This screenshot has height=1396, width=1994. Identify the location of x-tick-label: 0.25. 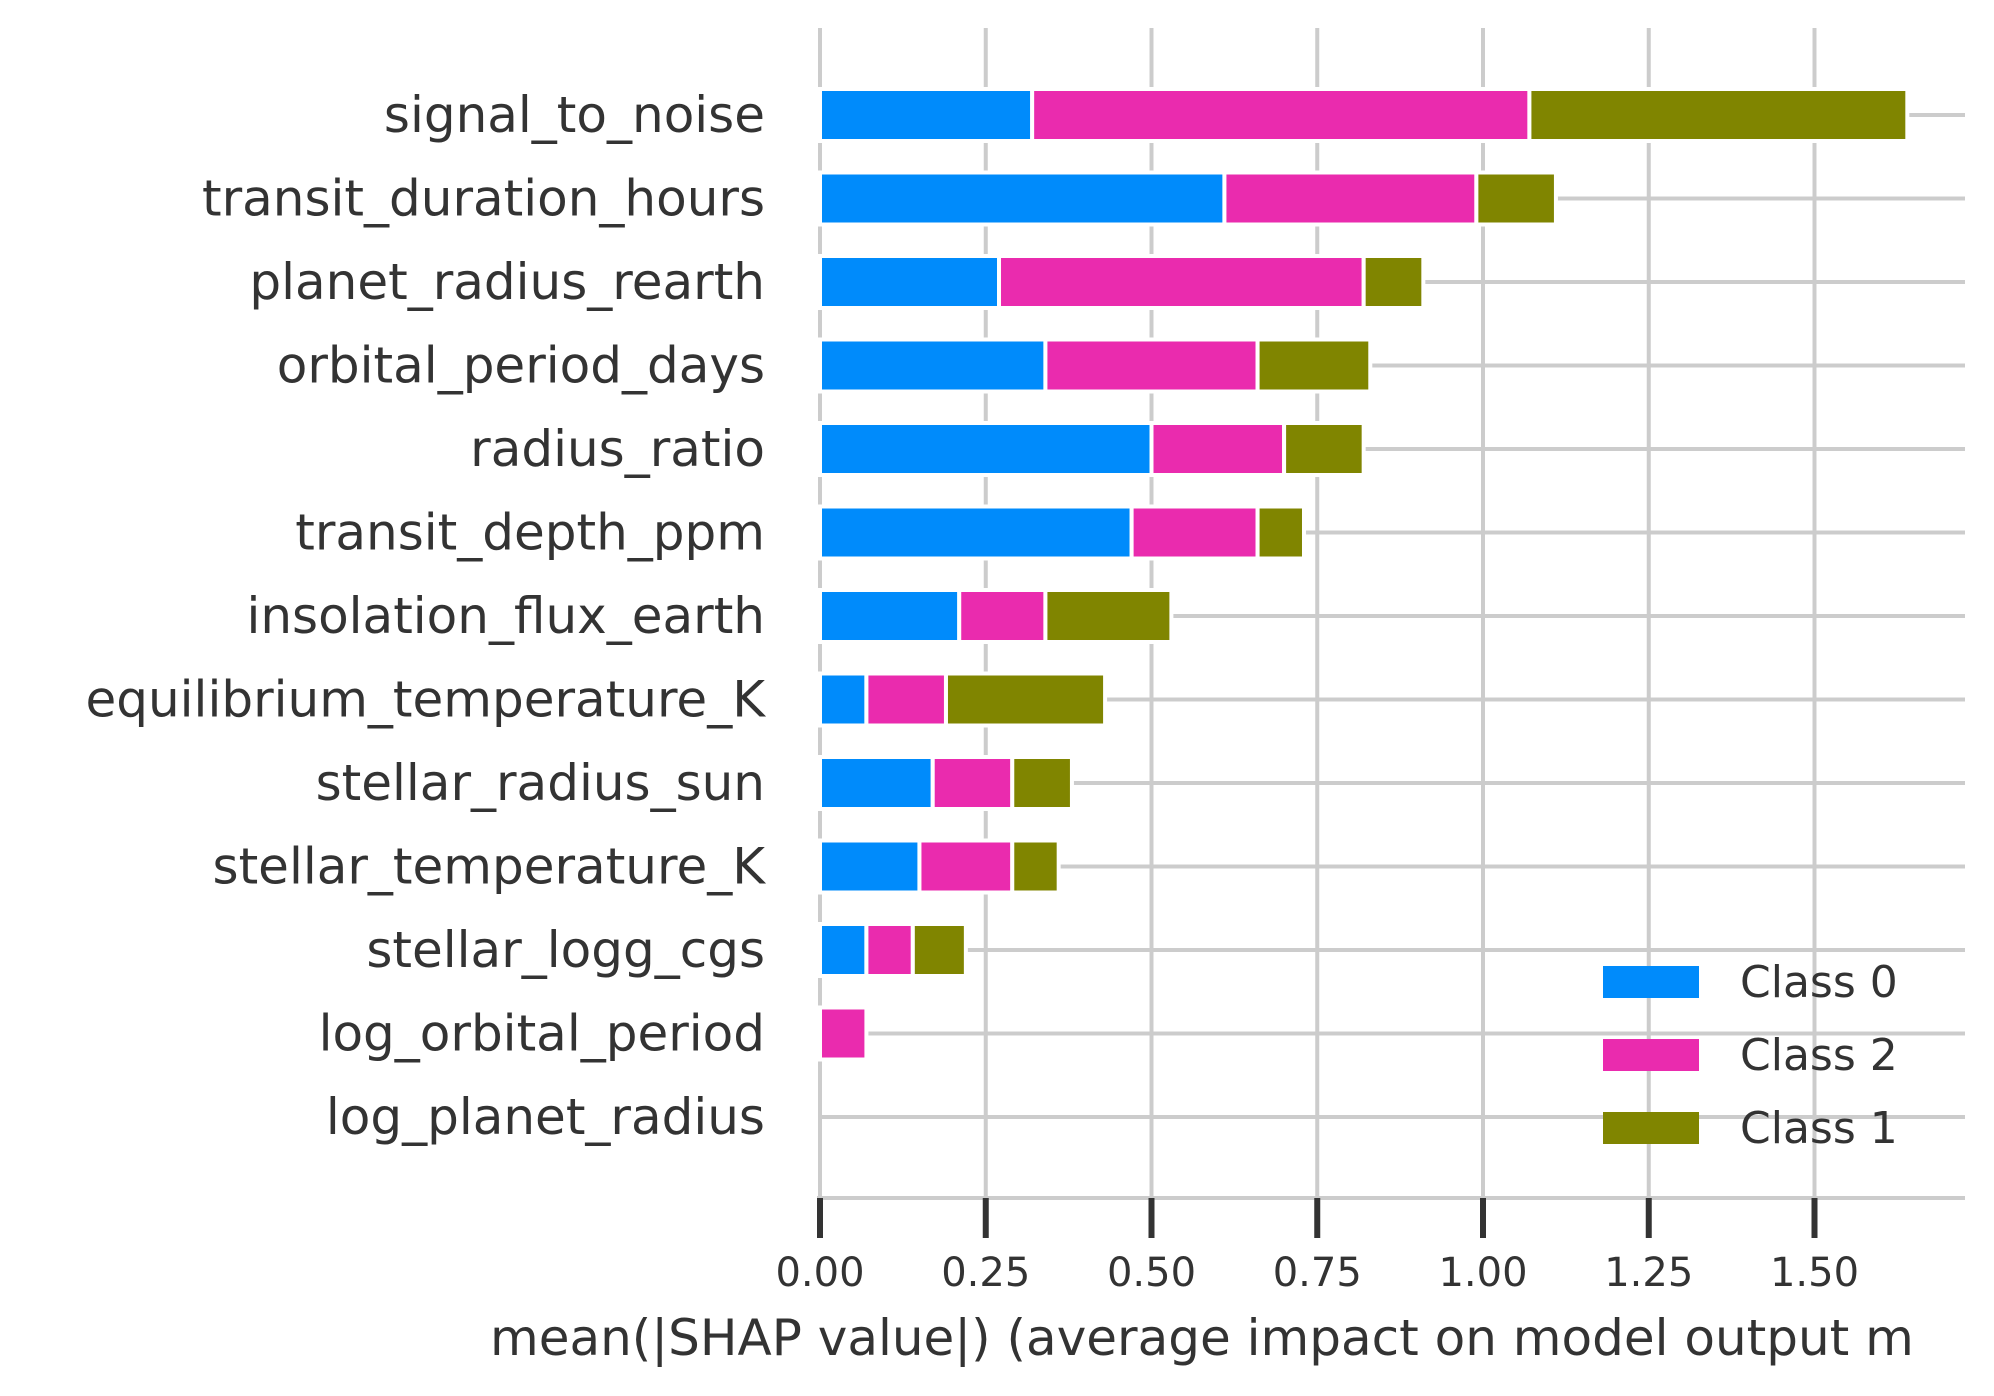
(985, 1273).